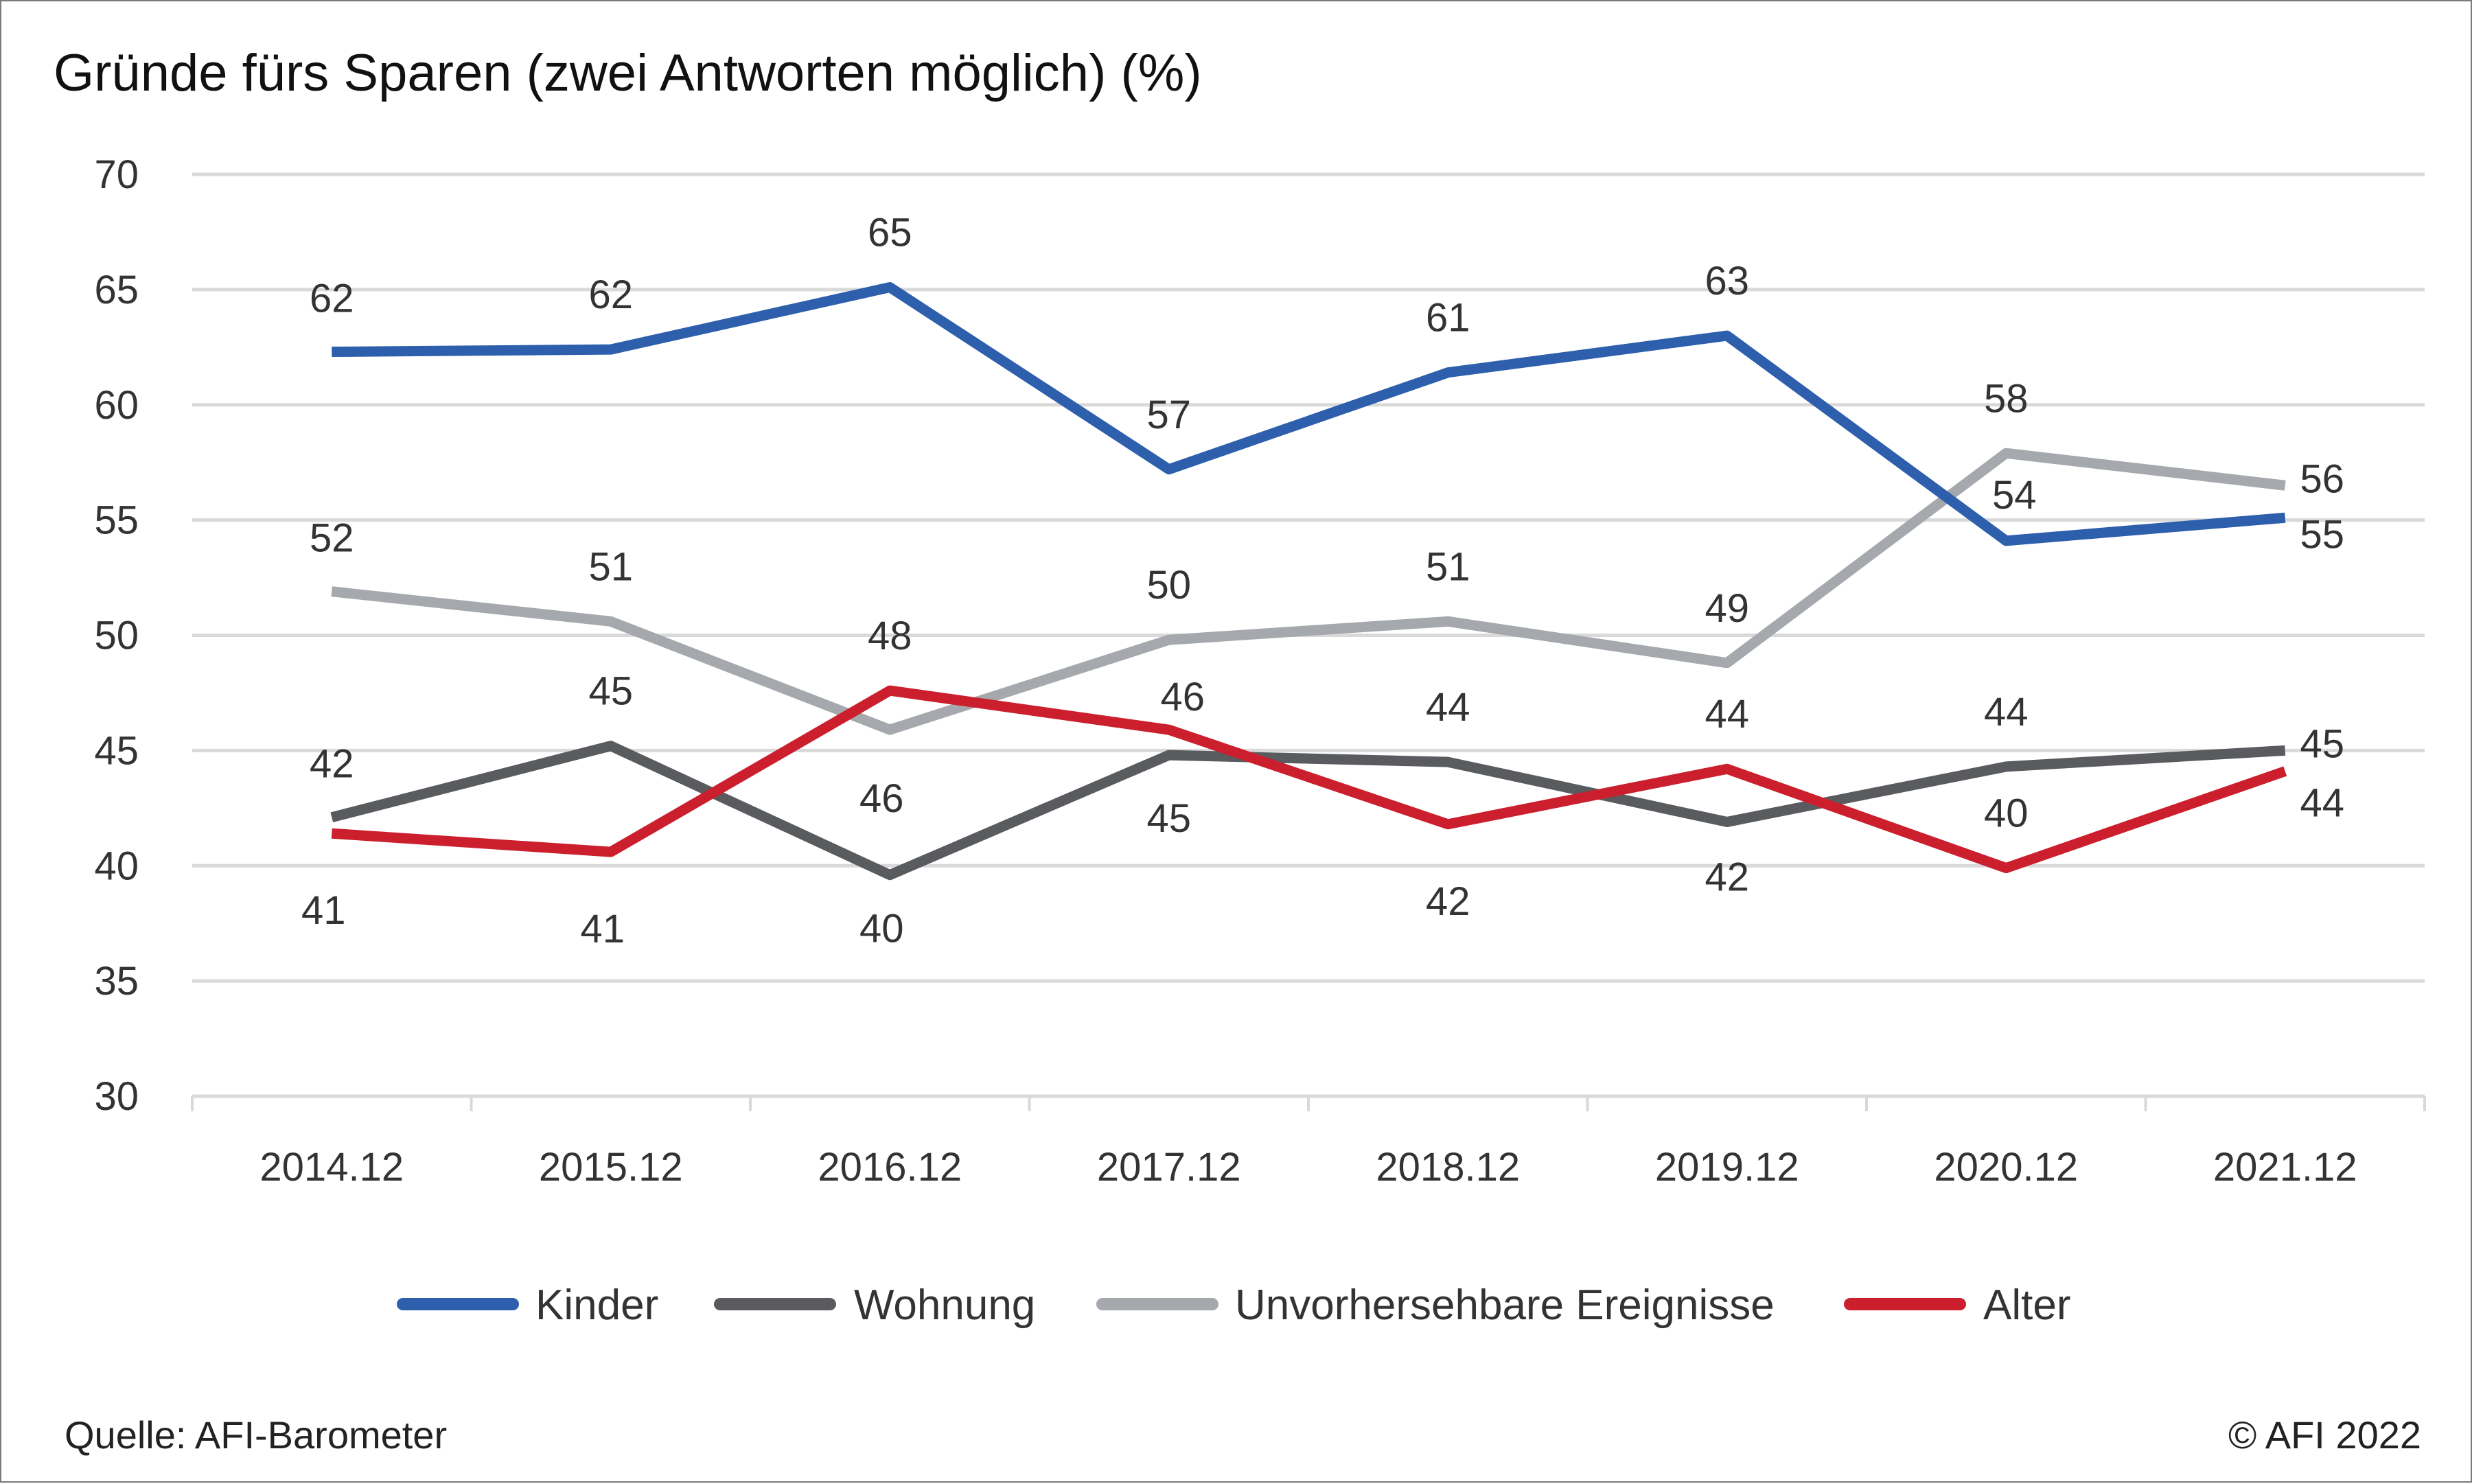 The image size is (2472, 1484). What do you see at coordinates (1308, 811) in the screenshot?
I see `series-line-wohnung` at bounding box center [1308, 811].